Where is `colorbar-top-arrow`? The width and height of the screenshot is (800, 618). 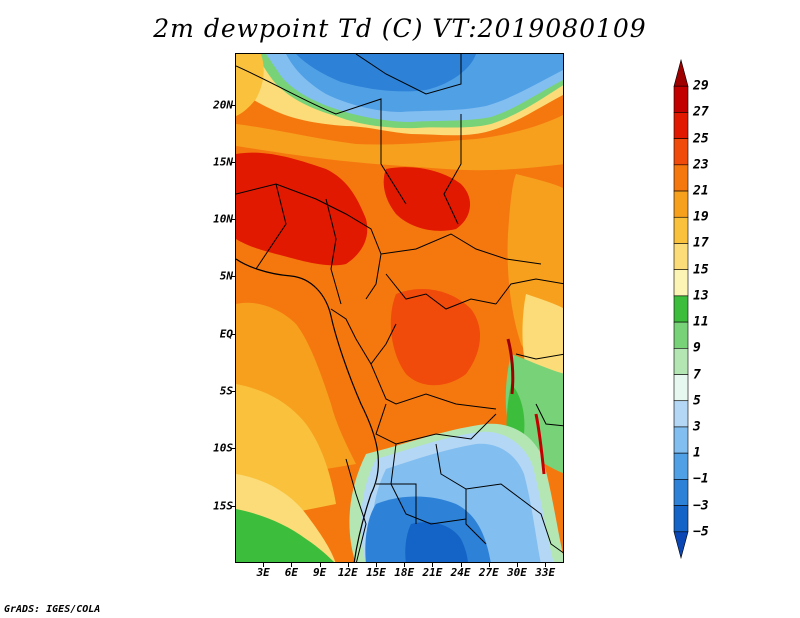 colorbar-top-arrow is located at coordinates (681, 72).